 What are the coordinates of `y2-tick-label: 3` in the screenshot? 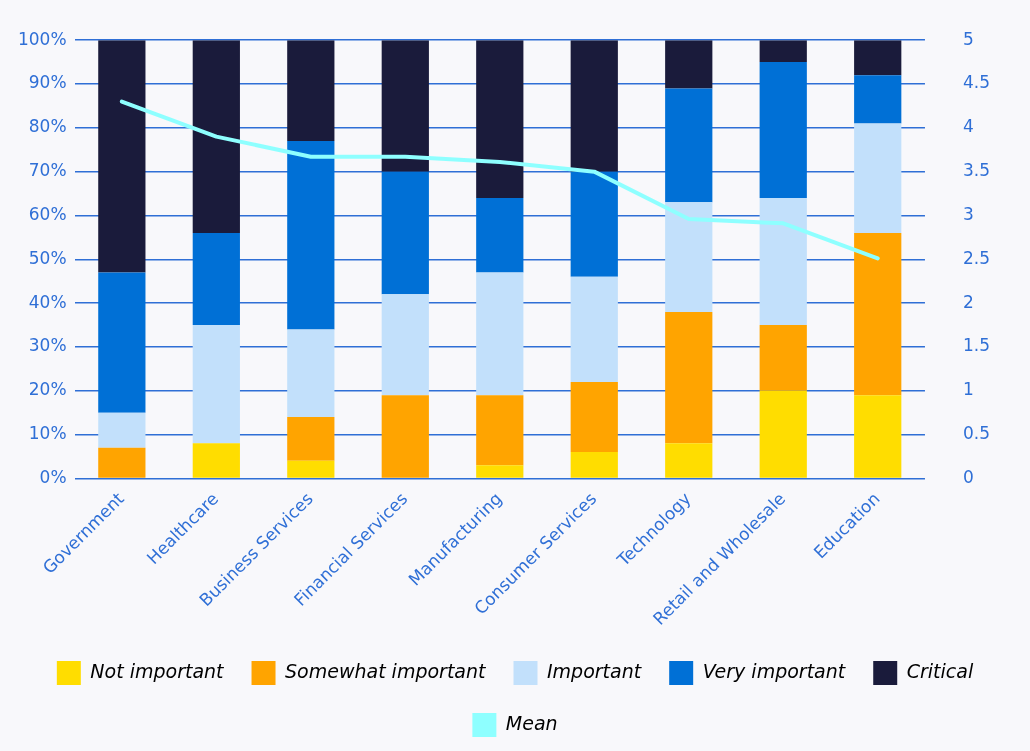 It's located at (968, 213).